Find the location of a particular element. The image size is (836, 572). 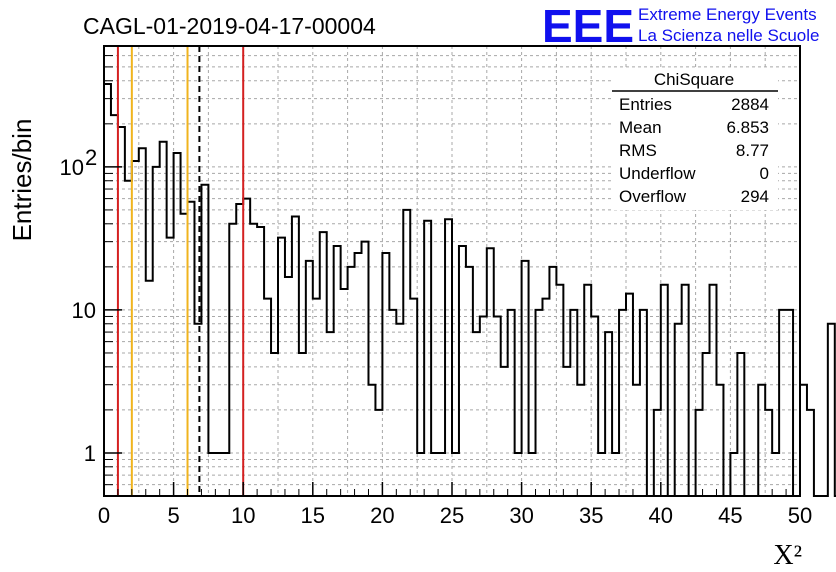

stats-row-label: Underflow is located at coordinates (657, 173).